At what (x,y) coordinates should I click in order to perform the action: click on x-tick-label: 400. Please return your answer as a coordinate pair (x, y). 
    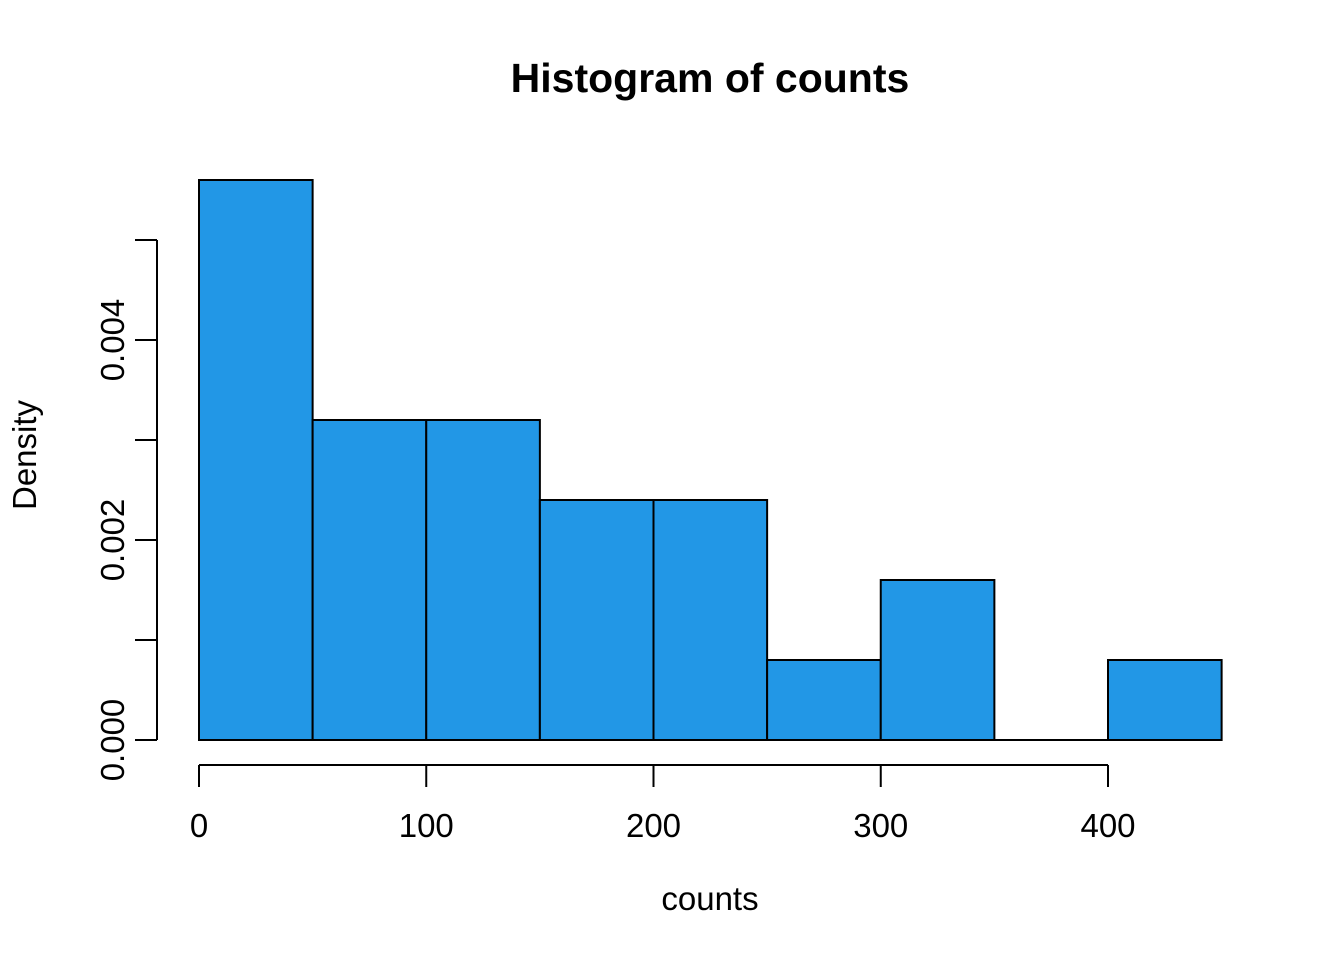
    Looking at the image, I should click on (1107, 825).